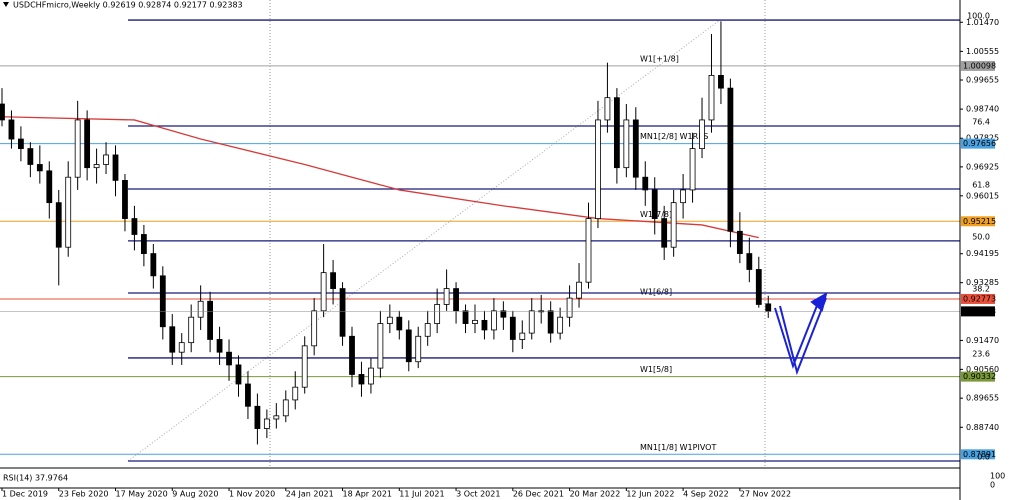 The height and width of the screenshot is (500, 1024). I want to click on x-tick-label: 17 May 2020, so click(142, 494).